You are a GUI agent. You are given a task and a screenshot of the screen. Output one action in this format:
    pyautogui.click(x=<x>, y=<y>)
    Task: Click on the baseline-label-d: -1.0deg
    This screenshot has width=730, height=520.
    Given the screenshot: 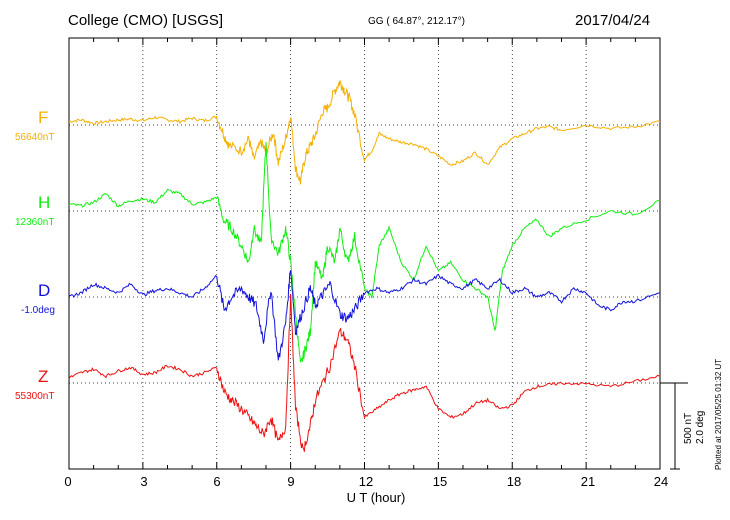 What is the action you would take?
    pyautogui.click(x=38, y=310)
    